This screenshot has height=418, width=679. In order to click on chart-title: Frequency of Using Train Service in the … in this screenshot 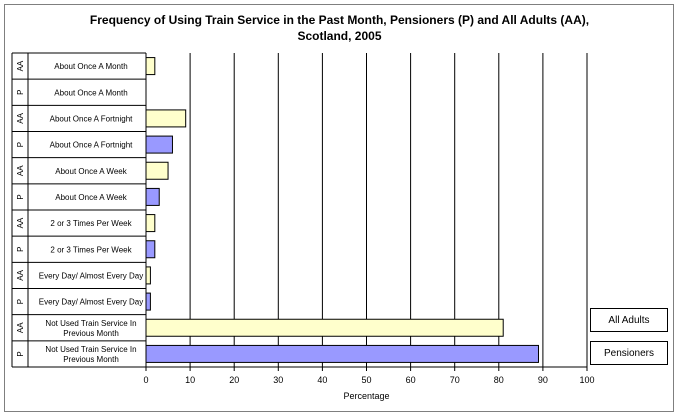, I will do `click(339, 28)`.